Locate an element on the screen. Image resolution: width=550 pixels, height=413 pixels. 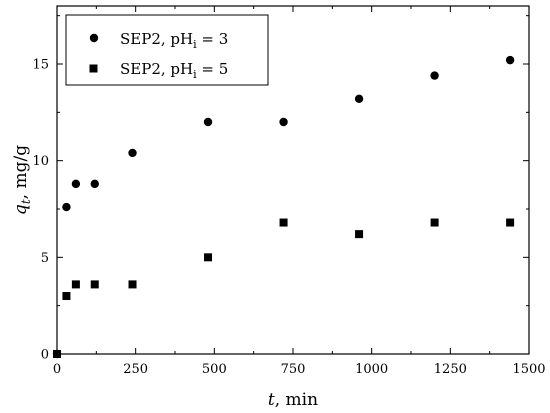
legend-label-series-1: SEP2, pHi = 3 is located at coordinates (174, 40).